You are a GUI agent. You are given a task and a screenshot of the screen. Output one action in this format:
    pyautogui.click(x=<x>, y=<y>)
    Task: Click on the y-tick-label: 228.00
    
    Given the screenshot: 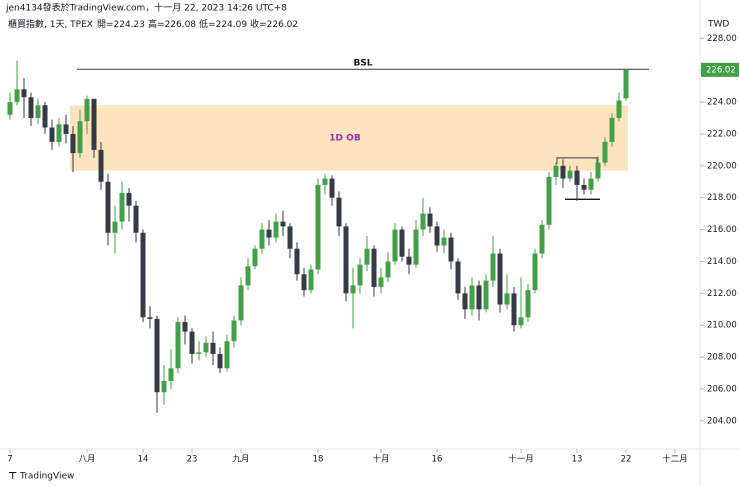 What is the action you would take?
    pyautogui.click(x=722, y=39)
    